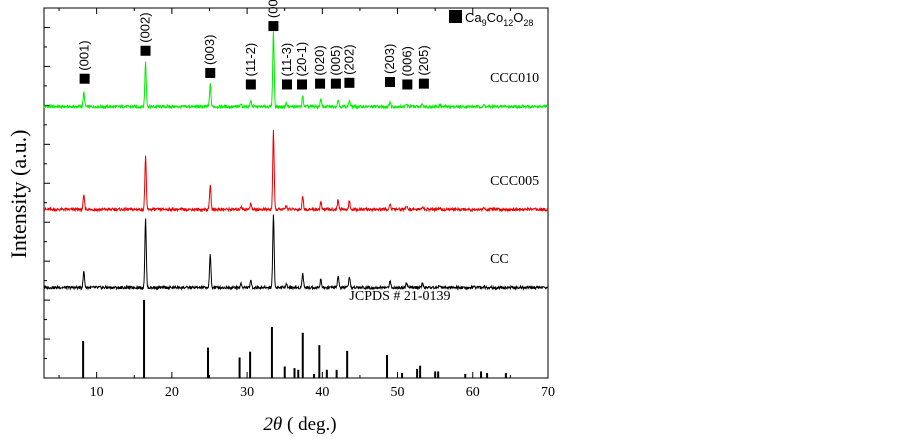 The width and height of the screenshot is (903, 442). Describe the element at coordinates (335, 60) in the screenshot. I see `peak-label: (005)` at that location.